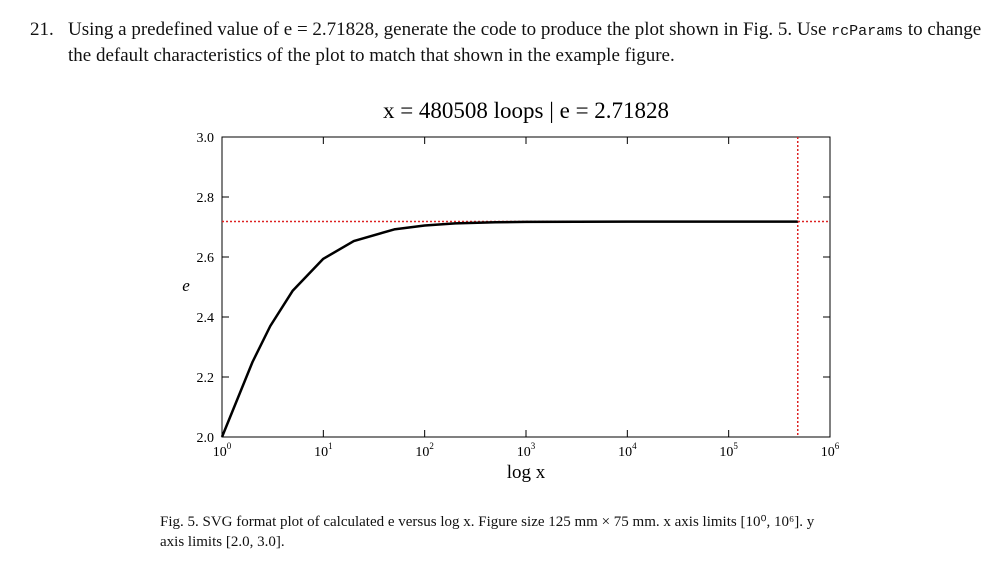 The width and height of the screenshot is (1007, 561). I want to click on x-tick-label: 10⁶, so click(830, 450).